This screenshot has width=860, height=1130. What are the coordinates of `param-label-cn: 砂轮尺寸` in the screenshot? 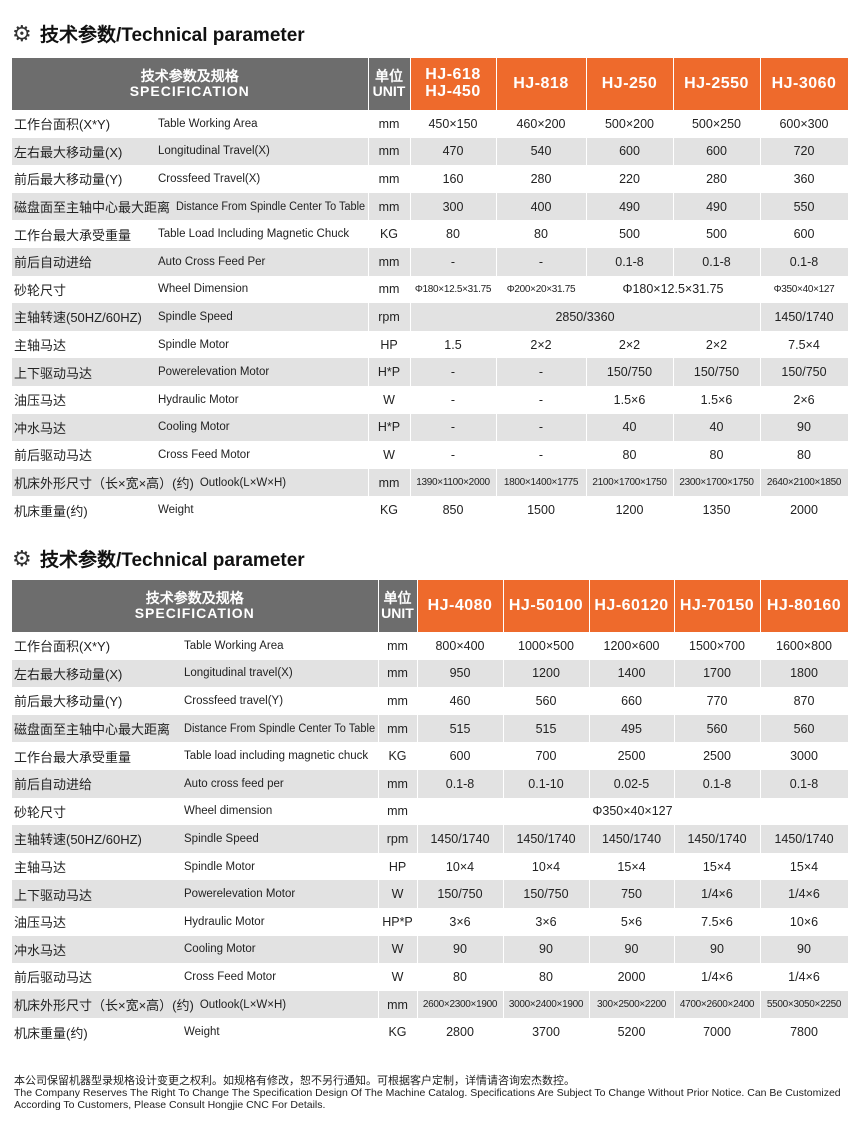 It's located at (40, 290).